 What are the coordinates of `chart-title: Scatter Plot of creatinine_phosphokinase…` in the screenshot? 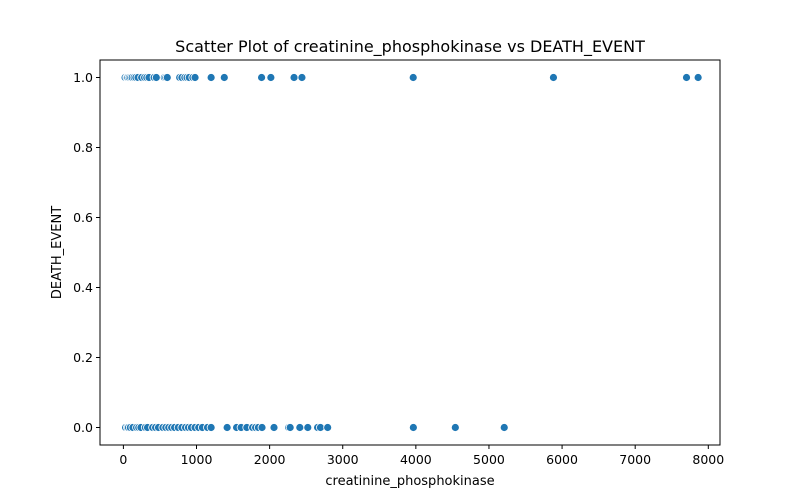 It's located at (410, 47).